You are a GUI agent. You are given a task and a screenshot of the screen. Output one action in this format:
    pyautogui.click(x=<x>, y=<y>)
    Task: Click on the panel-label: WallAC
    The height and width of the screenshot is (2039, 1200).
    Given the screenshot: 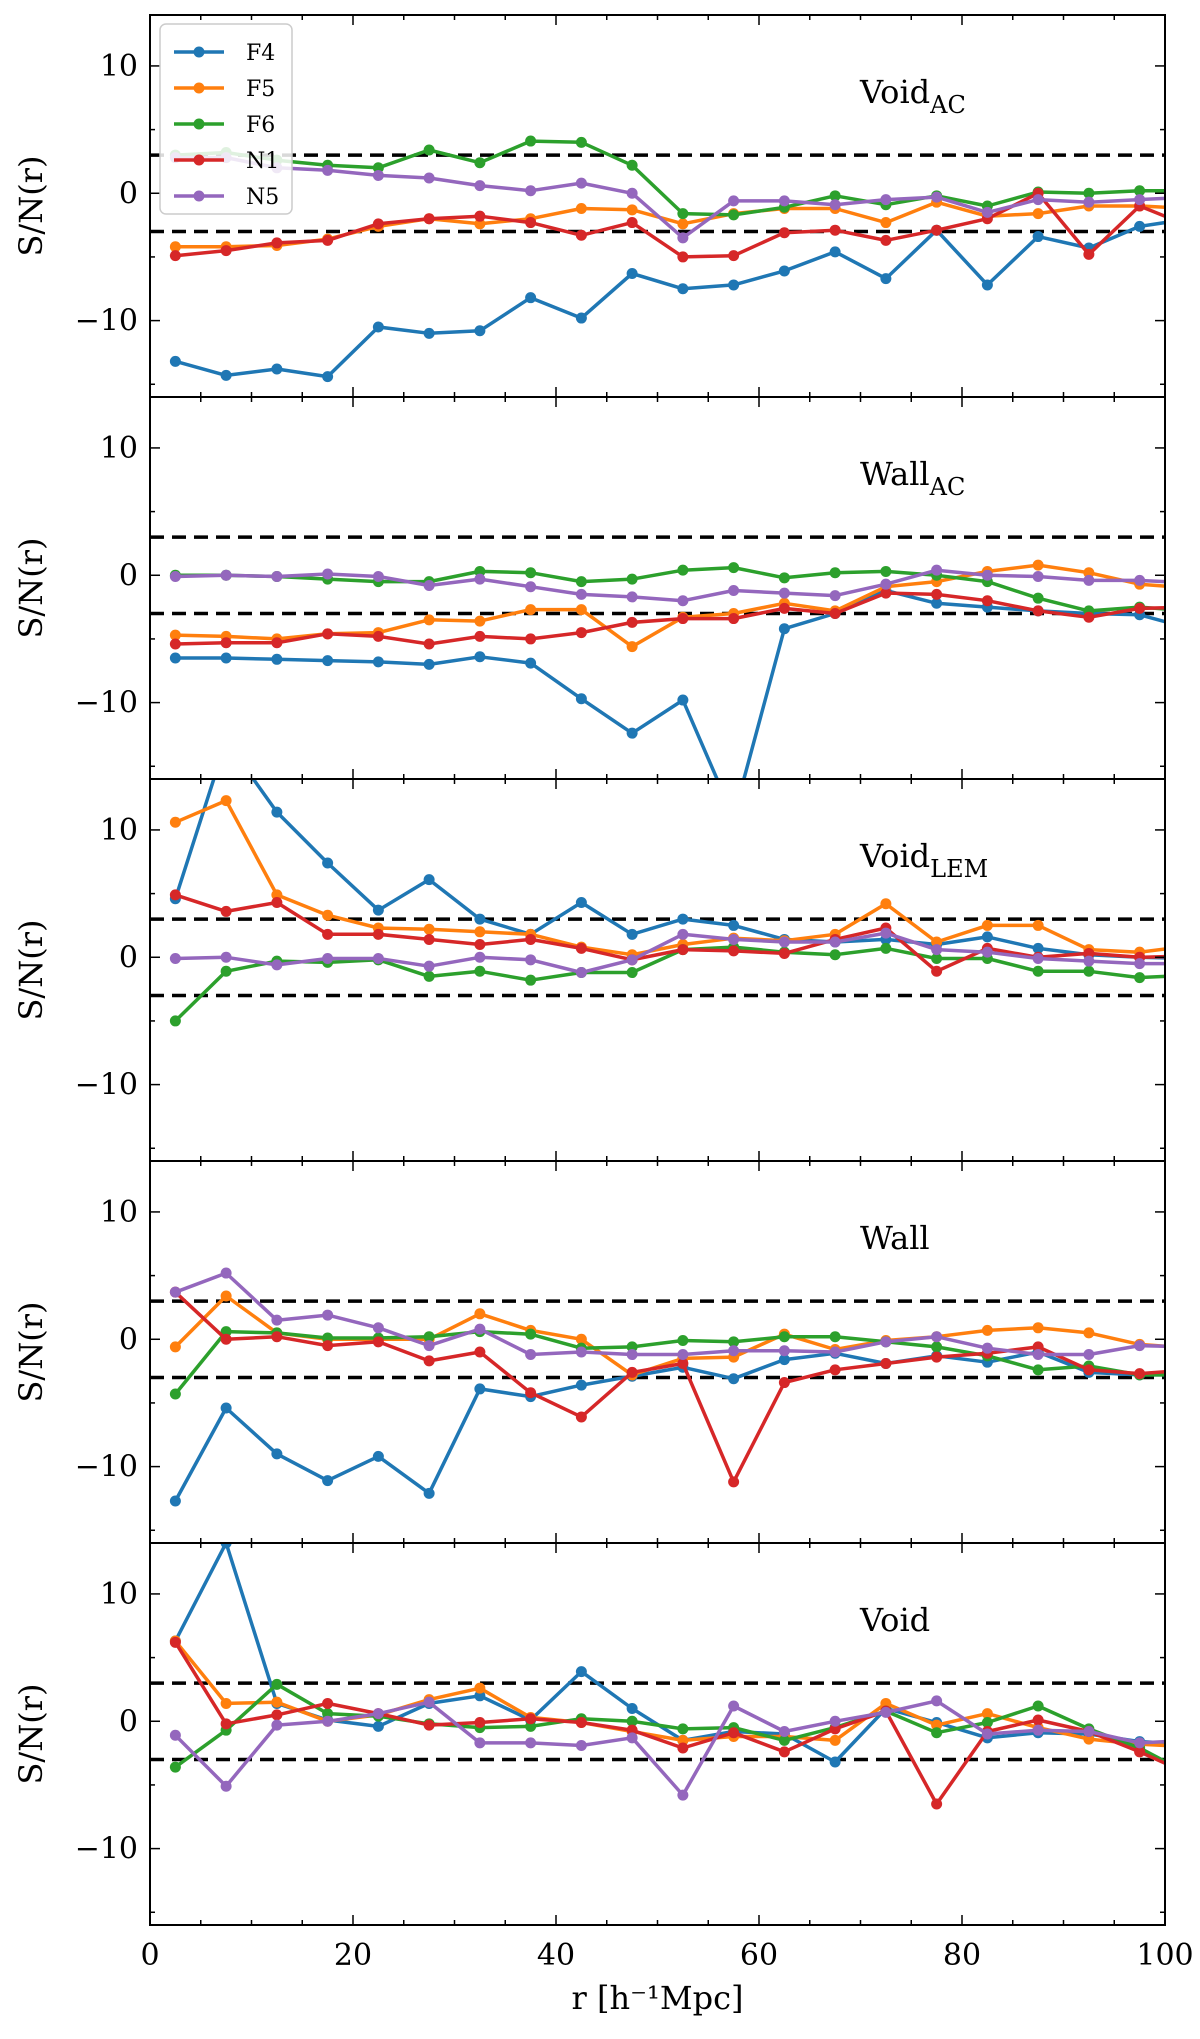 What is the action you would take?
    pyautogui.click(x=912, y=478)
    